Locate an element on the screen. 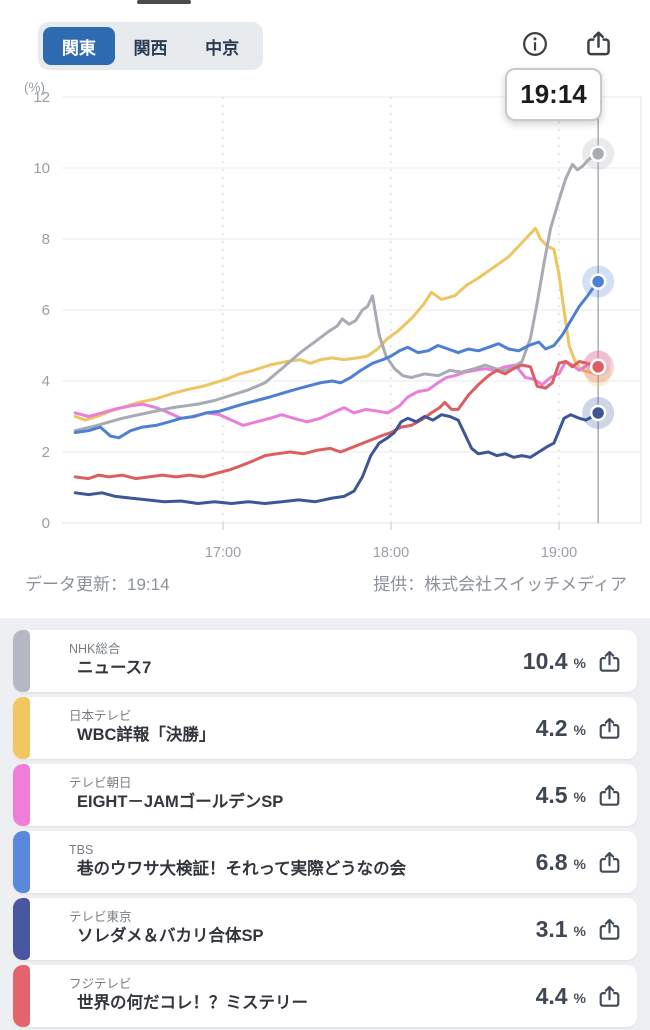 Image resolution: width=650 pixels, height=1030 pixels. y-tick-label: 0 is located at coordinates (46, 523).